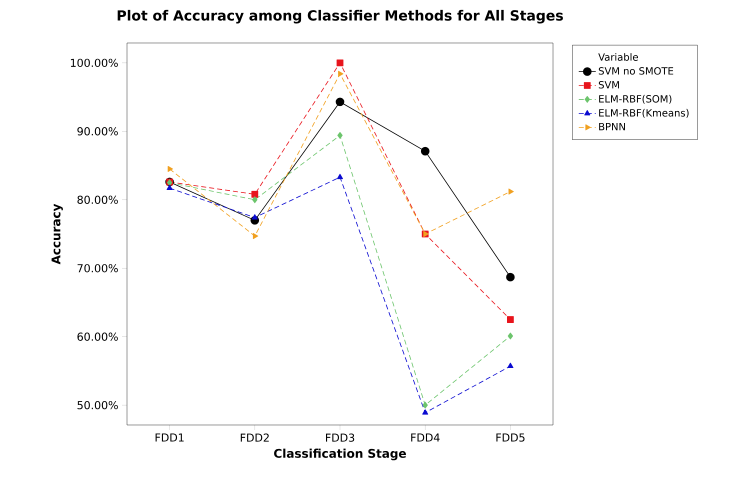 The height and width of the screenshot is (497, 756). I want to click on x-tick-label: FDD3, so click(340, 438).